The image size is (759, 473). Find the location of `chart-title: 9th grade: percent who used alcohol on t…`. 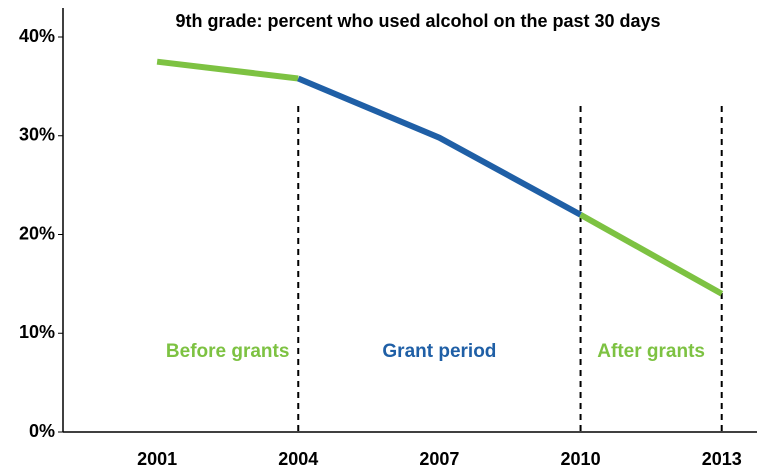

chart-title: 9th grade: percent who used alcohol on t… is located at coordinates (417, 21).